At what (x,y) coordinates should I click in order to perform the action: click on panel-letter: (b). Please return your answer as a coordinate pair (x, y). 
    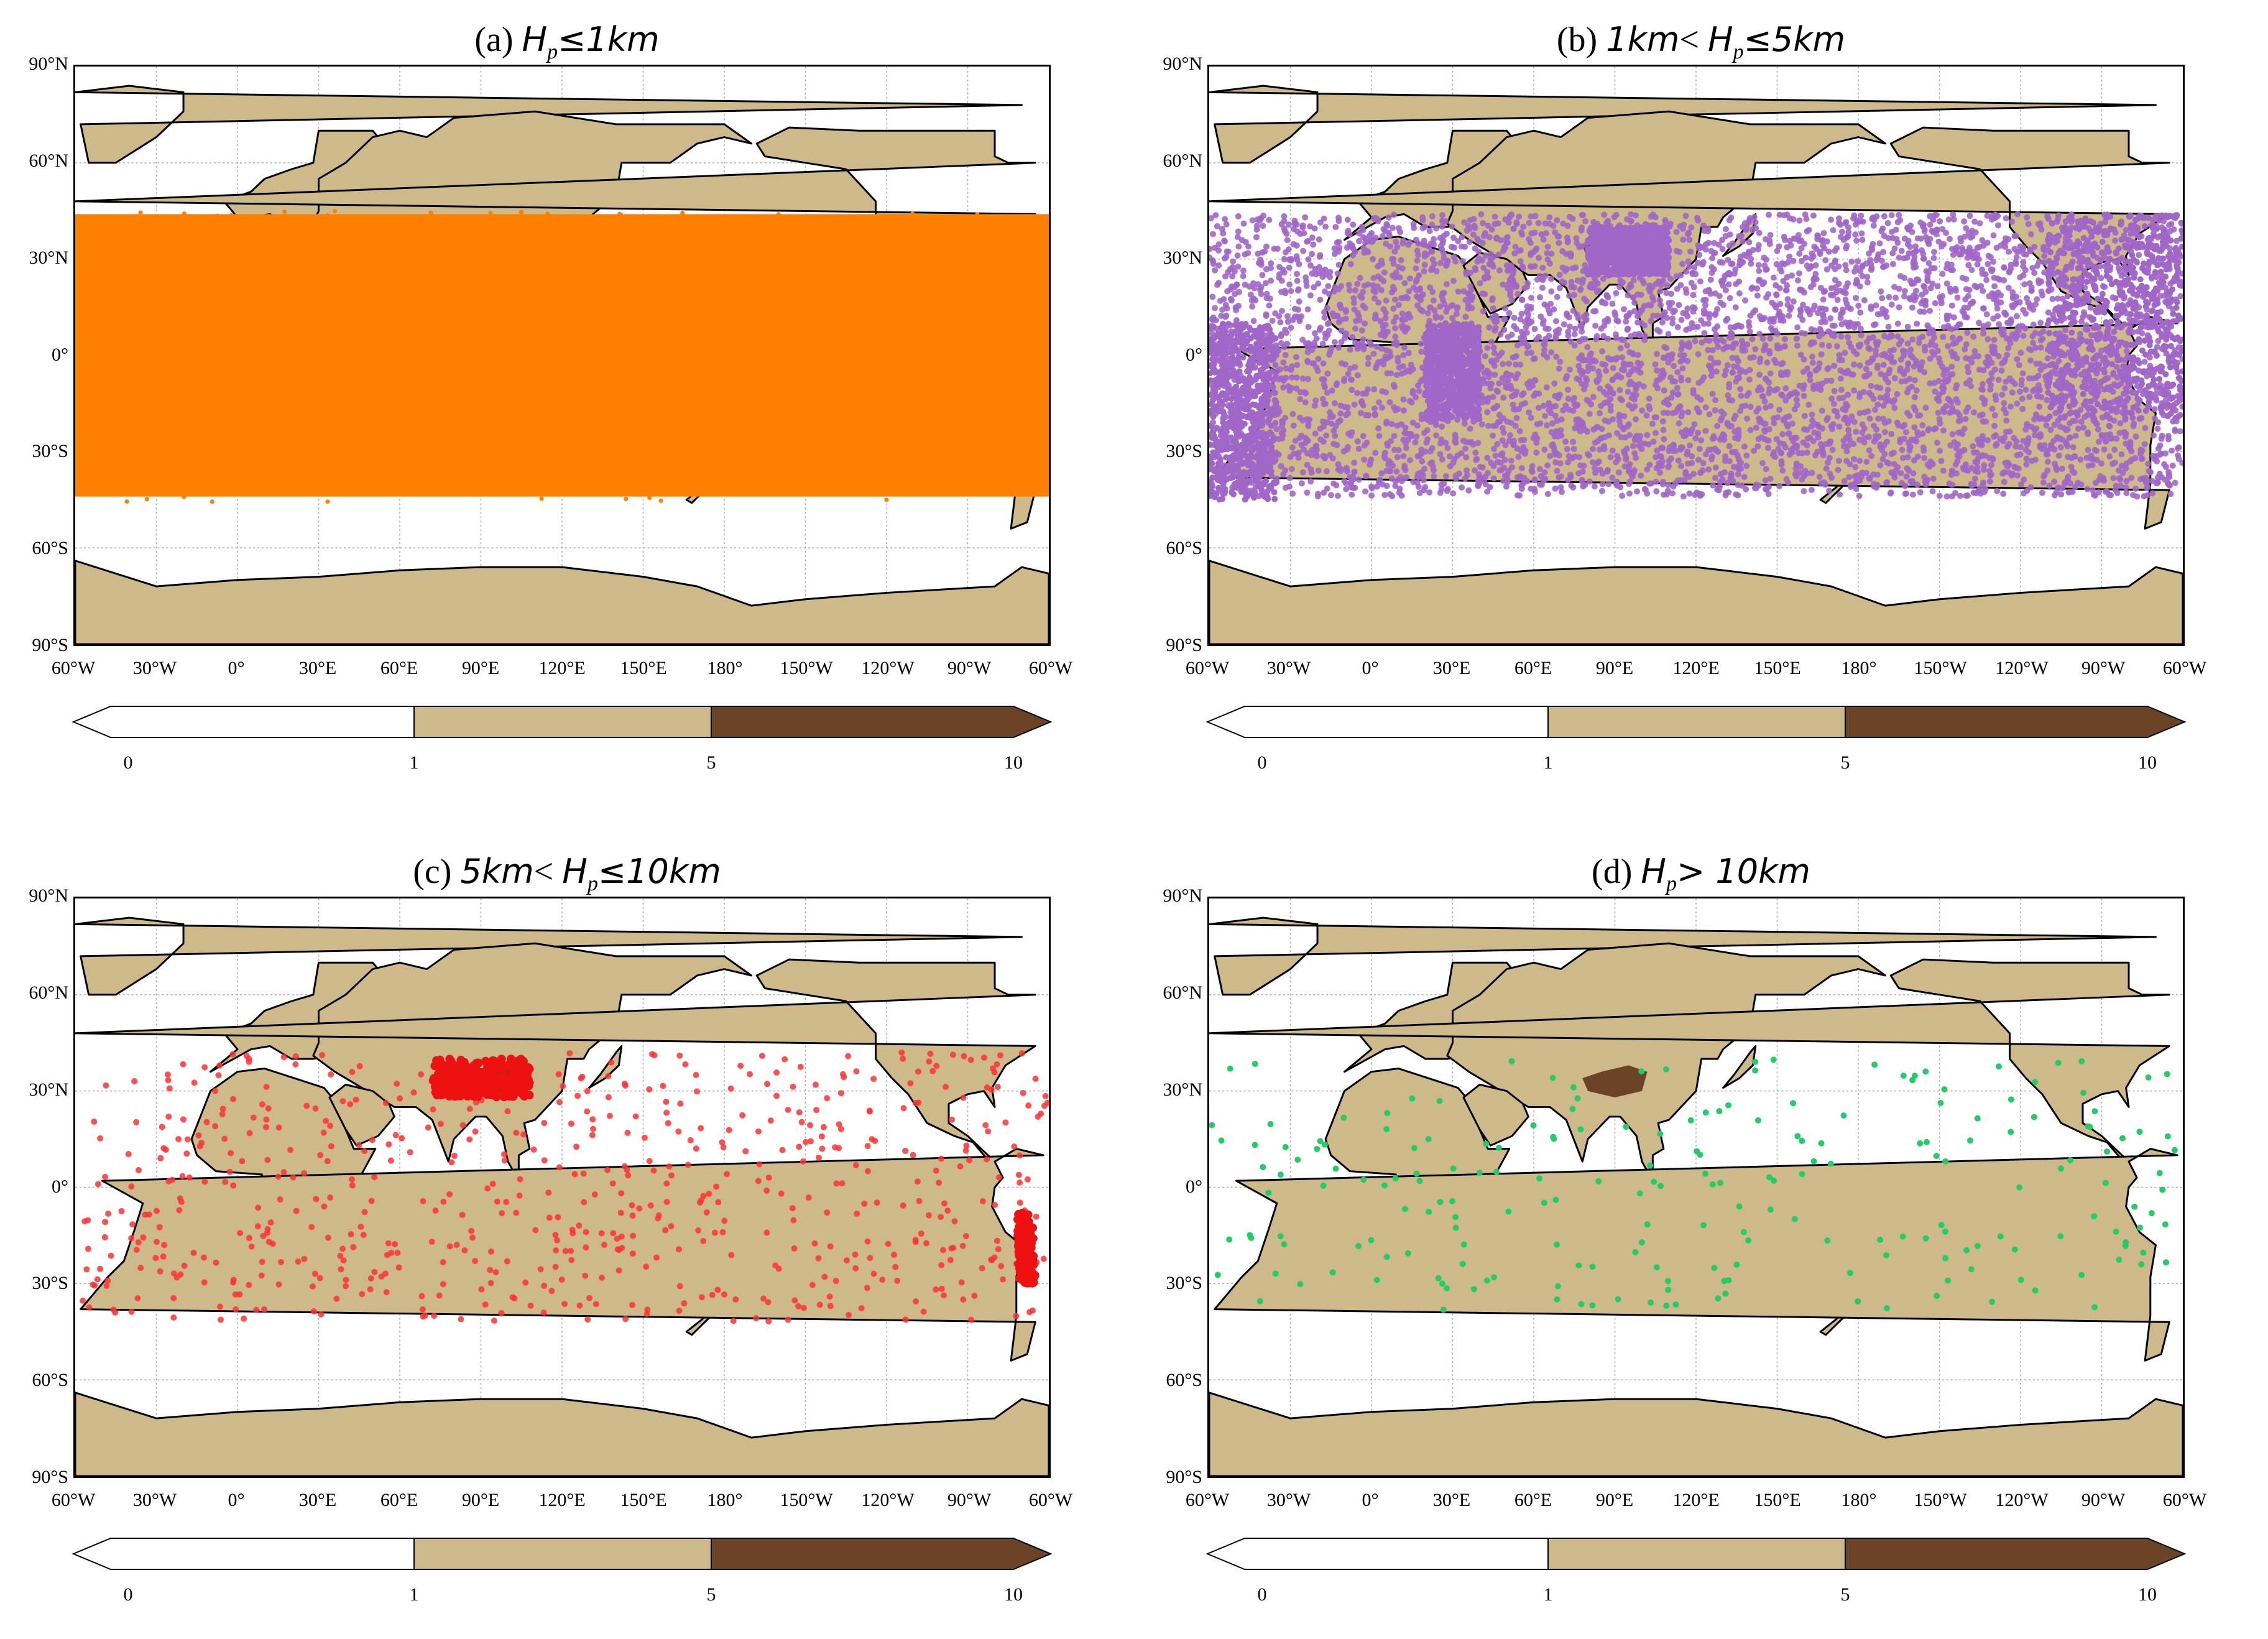
    Looking at the image, I should click on (1581, 40).